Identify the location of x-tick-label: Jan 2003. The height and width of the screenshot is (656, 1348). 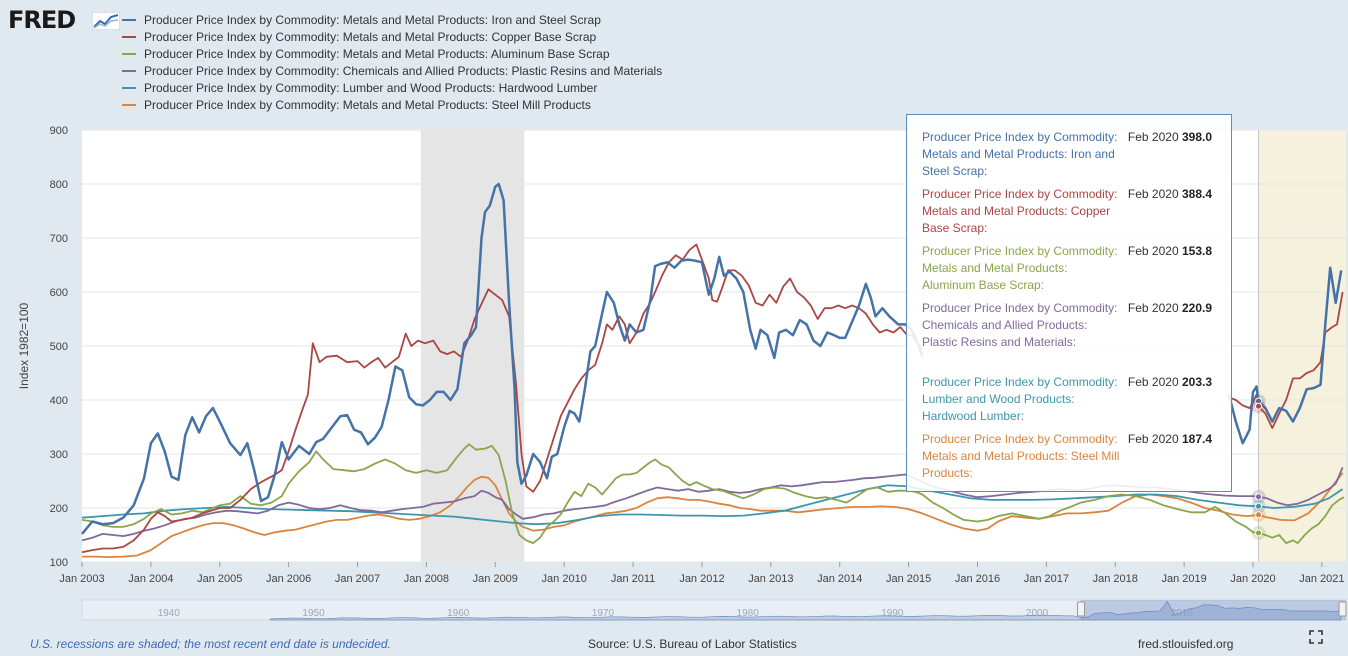
(81, 579).